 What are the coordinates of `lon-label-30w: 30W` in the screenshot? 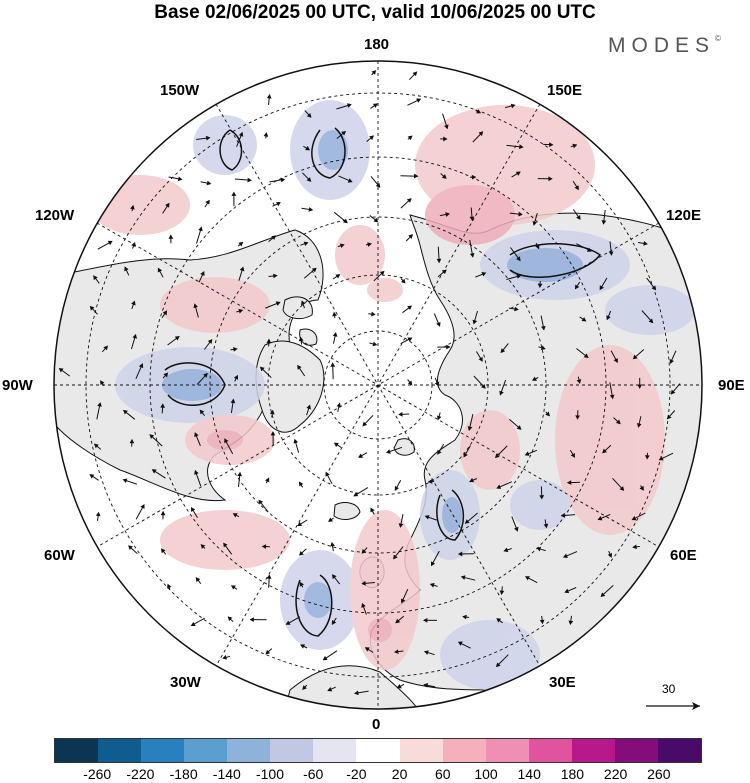 It's located at (185, 682).